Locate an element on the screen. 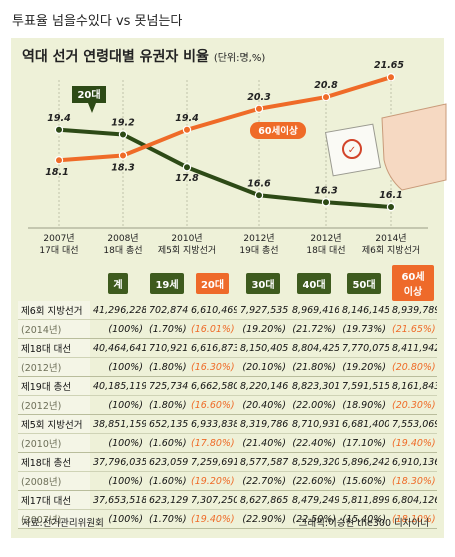  voter-count-cell: 8,529,320 is located at coordinates (314, 462).